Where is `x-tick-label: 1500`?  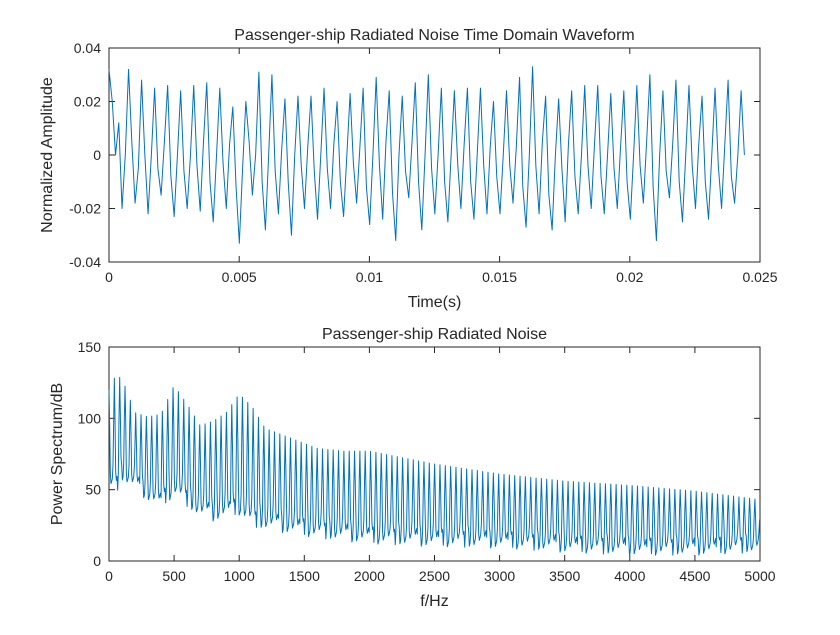 x-tick-label: 1500 is located at coordinates (304, 576).